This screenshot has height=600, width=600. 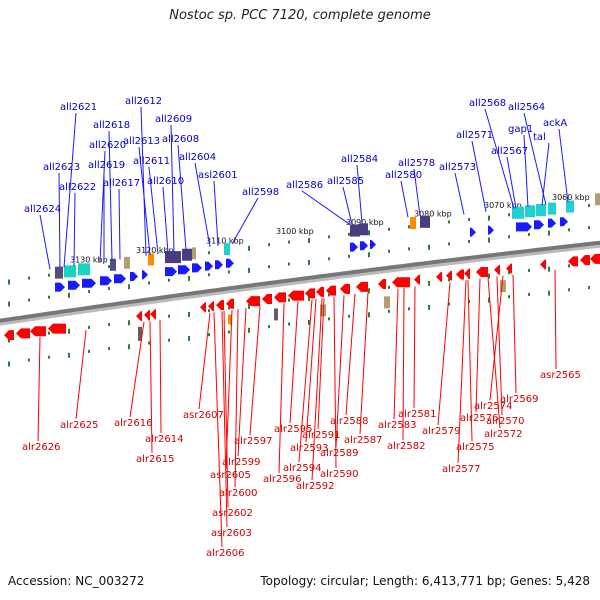 What do you see at coordinates (417, 414) in the screenshot?
I see `reverse-gene-label: alr2581` at bounding box center [417, 414].